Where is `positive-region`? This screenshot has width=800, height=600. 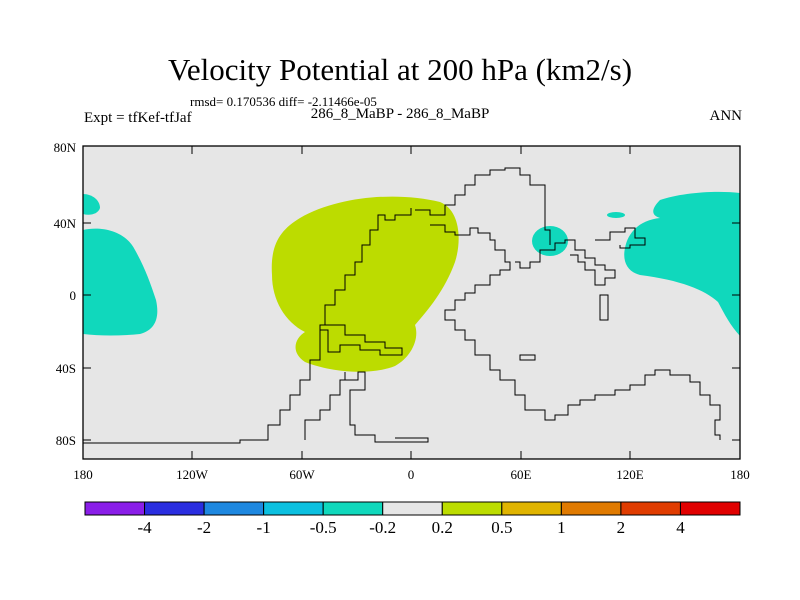 positive-region is located at coordinates (365, 284).